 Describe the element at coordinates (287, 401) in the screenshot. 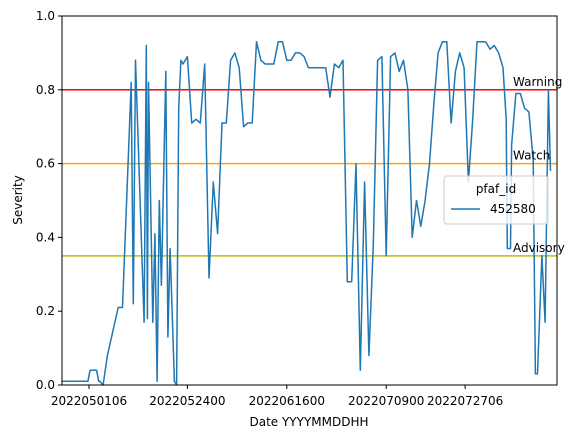

I see `x-tick-label-2: 2022061600` at that location.